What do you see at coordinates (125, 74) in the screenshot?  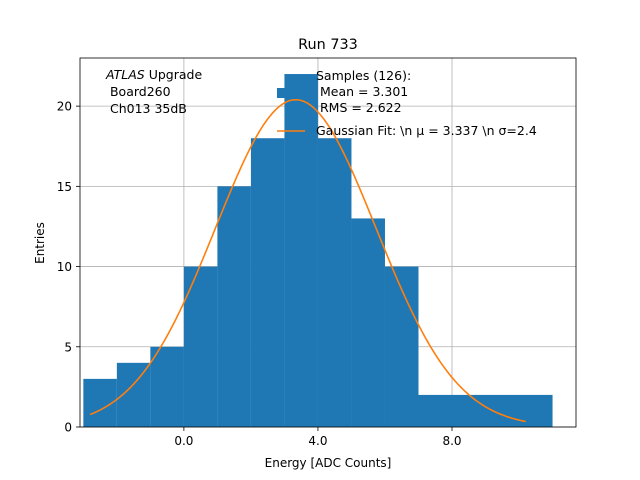 I see `atlas-word: ATLAS` at bounding box center [125, 74].